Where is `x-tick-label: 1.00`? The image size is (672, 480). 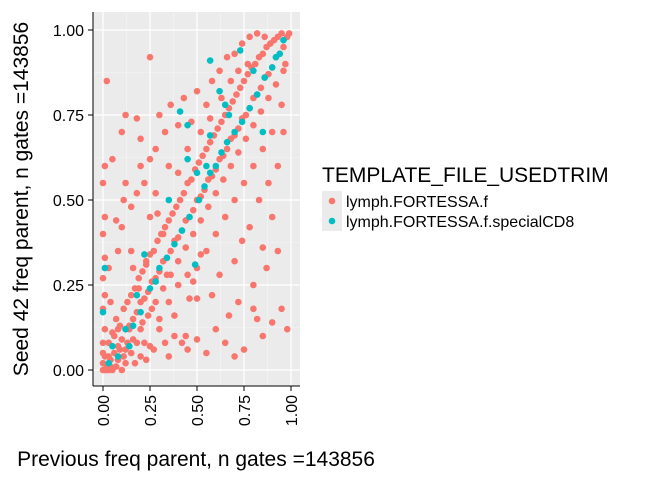
x-tick-label: 1.00 is located at coordinates (292, 410).